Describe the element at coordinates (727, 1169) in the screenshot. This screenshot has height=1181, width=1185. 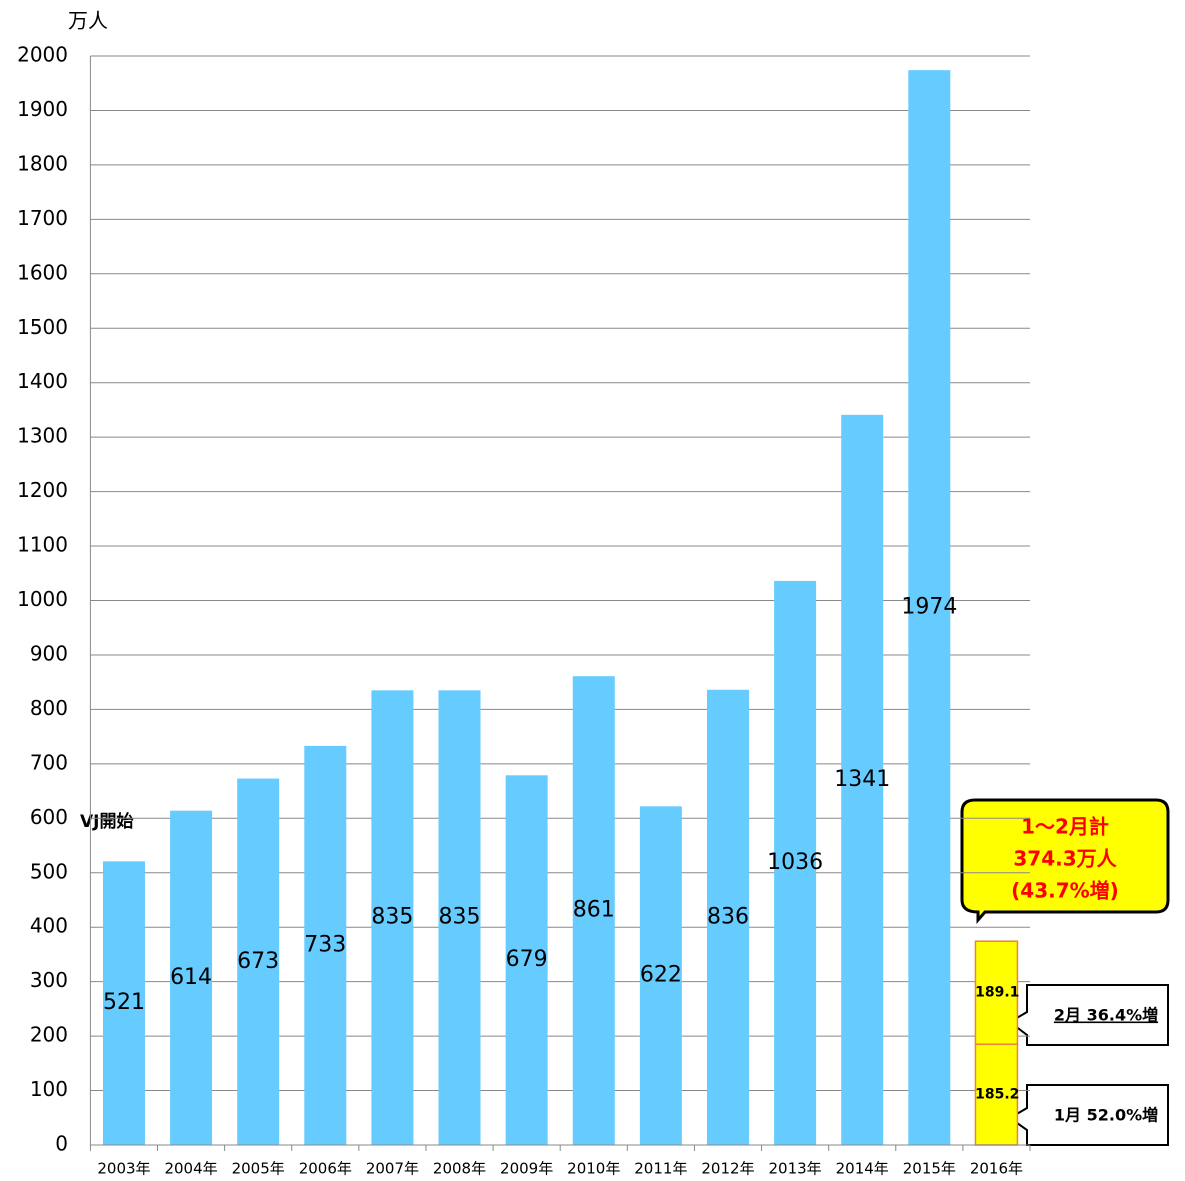
I see `x-tick-label: 2012年` at that location.